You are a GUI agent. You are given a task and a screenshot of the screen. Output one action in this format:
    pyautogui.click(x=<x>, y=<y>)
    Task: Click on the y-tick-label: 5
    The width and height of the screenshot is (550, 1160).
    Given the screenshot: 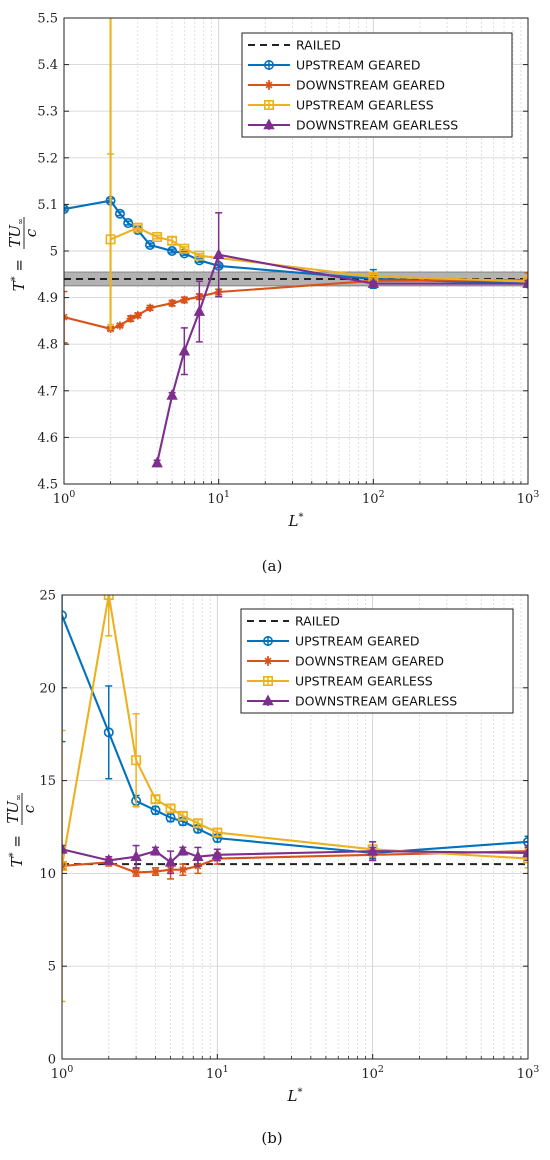 What is the action you would take?
    pyautogui.click(x=54, y=252)
    